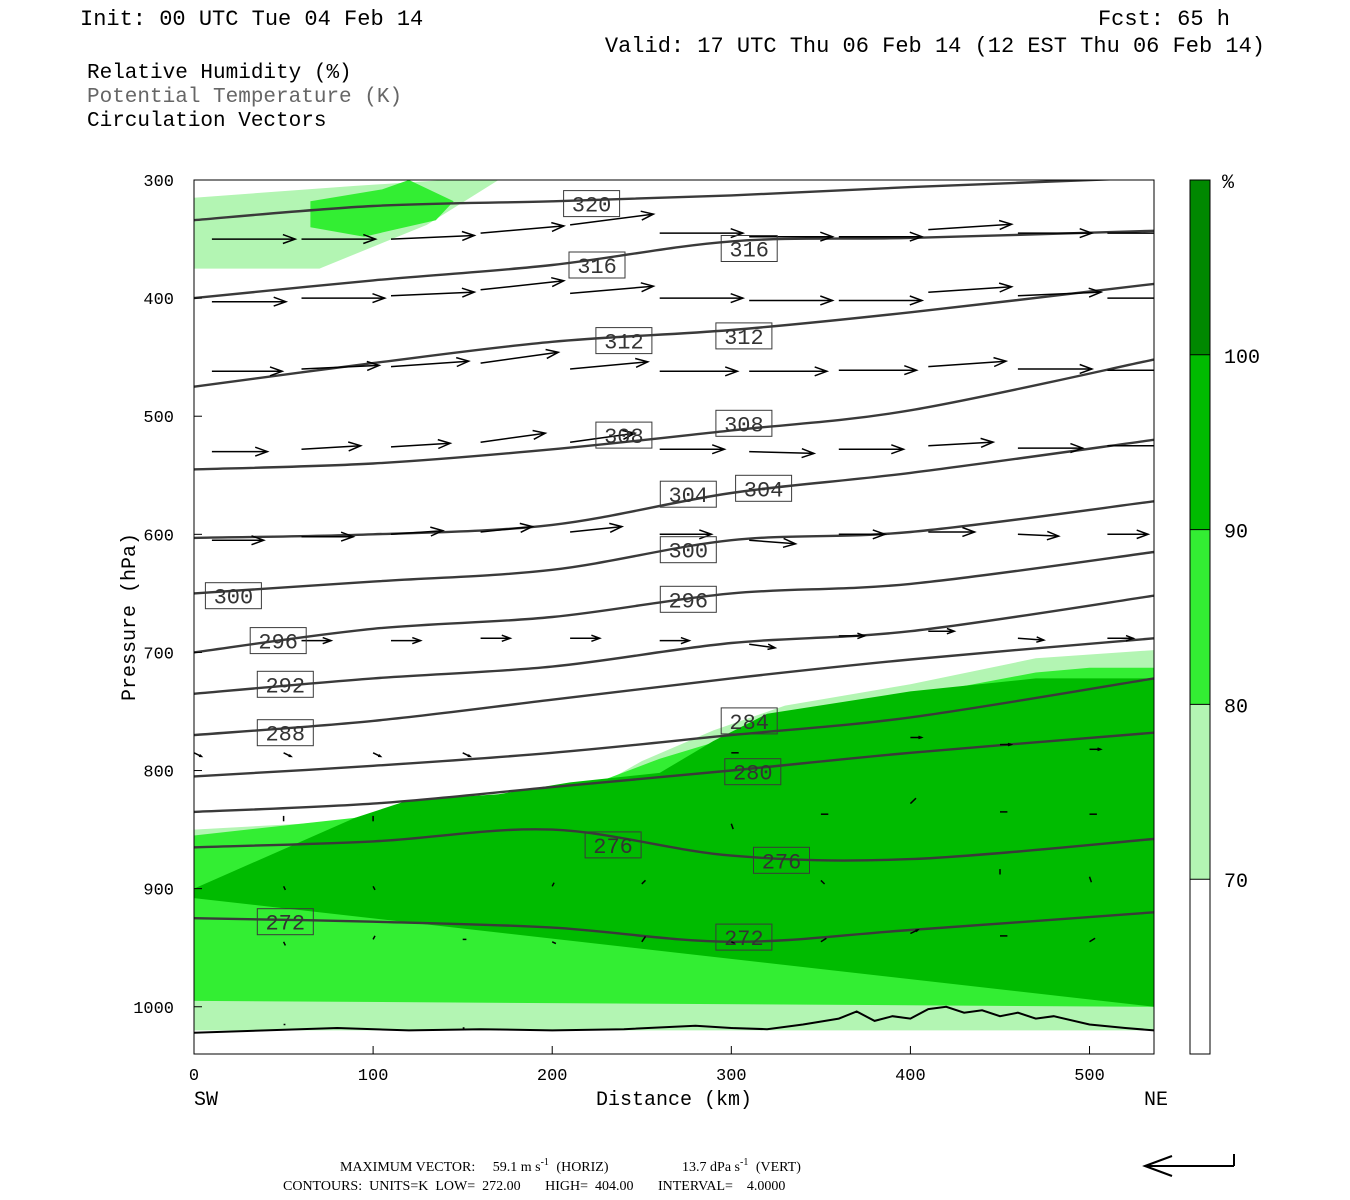 Image resolution: width=1350 pixels, height=1200 pixels. What do you see at coordinates (597, 267) in the screenshot?
I see `isentrope-label-text: 316` at bounding box center [597, 267].